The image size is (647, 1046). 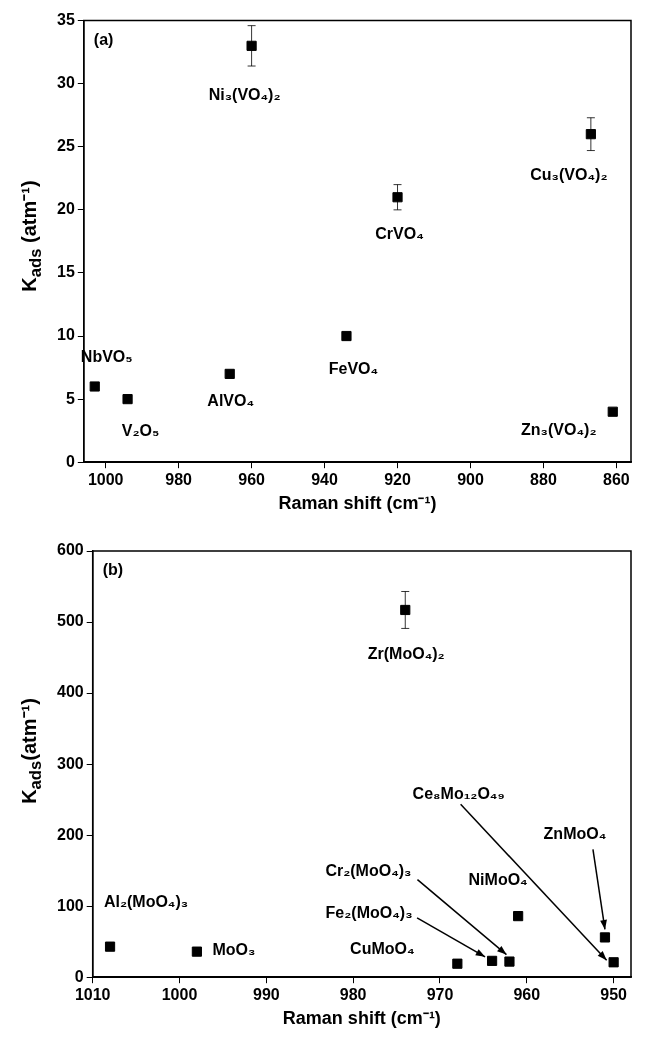 I want to click on x-tick-label: 990, so click(x=266, y=995).